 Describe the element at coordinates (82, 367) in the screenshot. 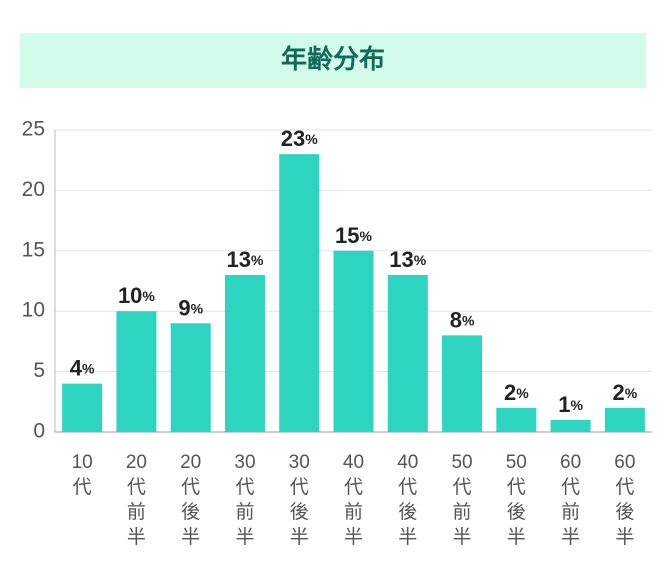

I see `value-label: 4%` at that location.